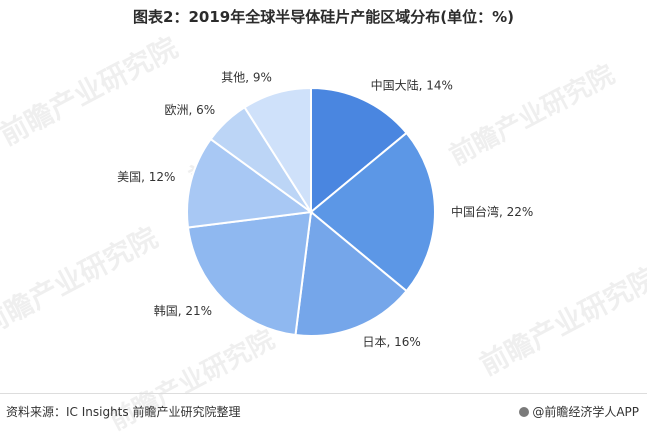 The width and height of the screenshot is (647, 438). I want to click on pie-data-label: 其他, 9%, so click(246, 78).